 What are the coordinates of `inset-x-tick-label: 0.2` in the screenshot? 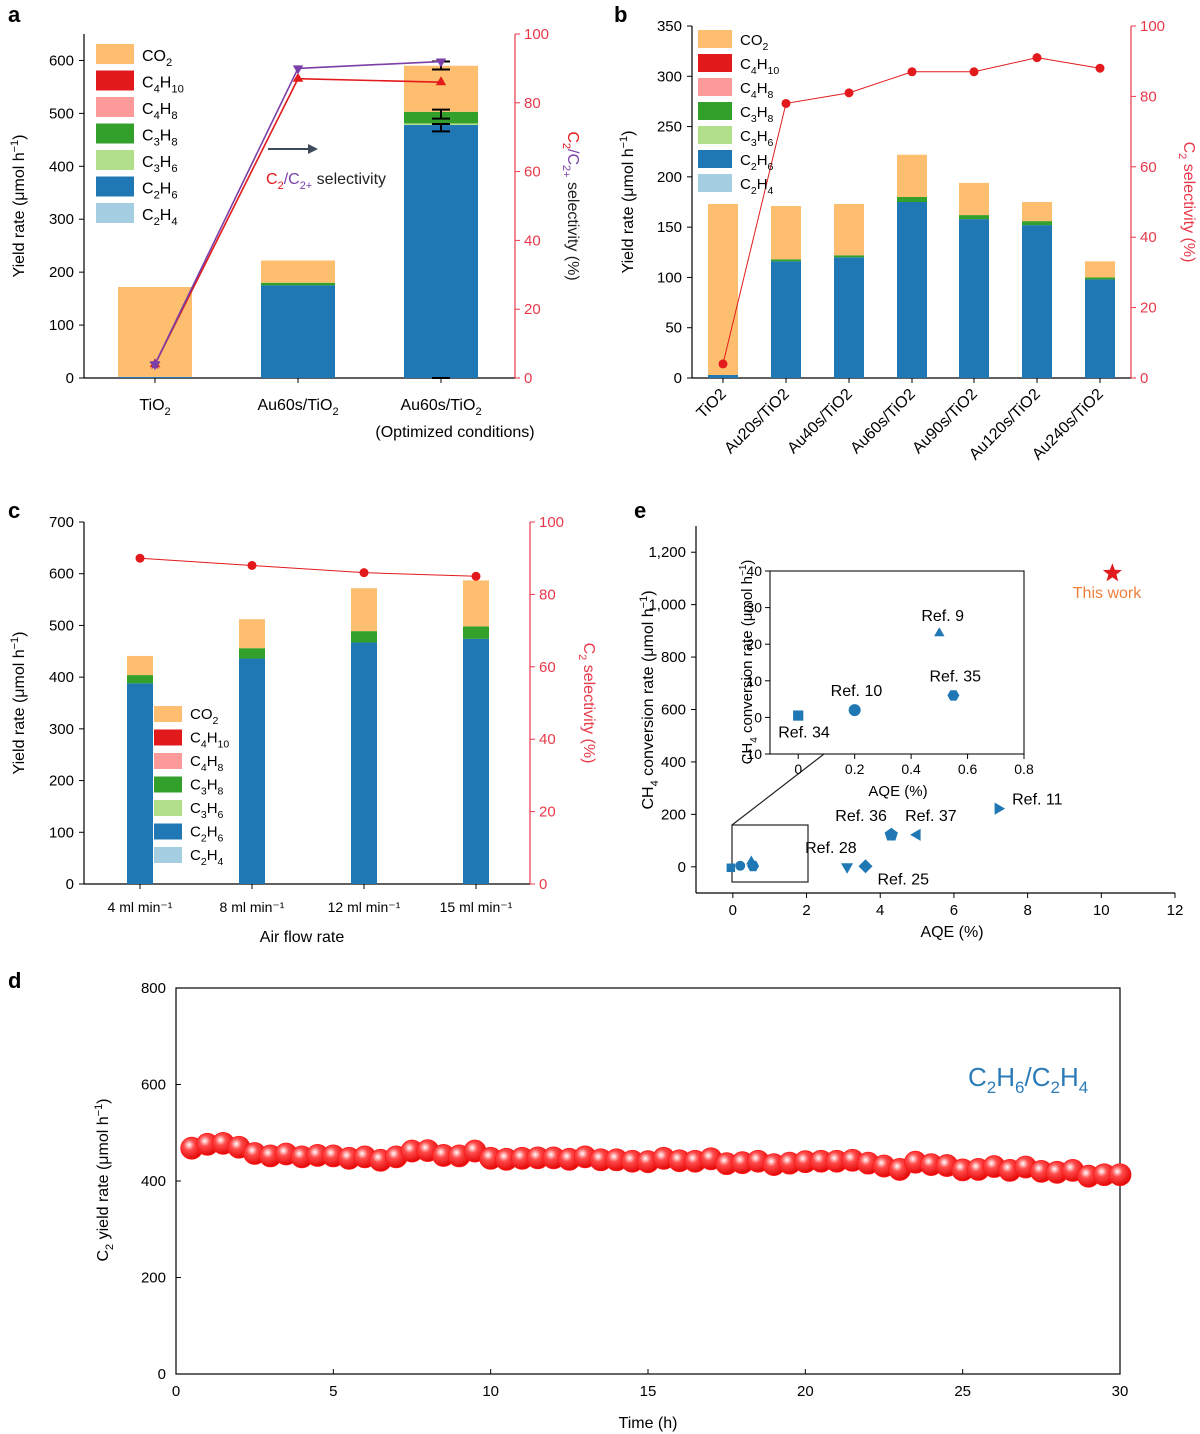 It's located at (855, 769).